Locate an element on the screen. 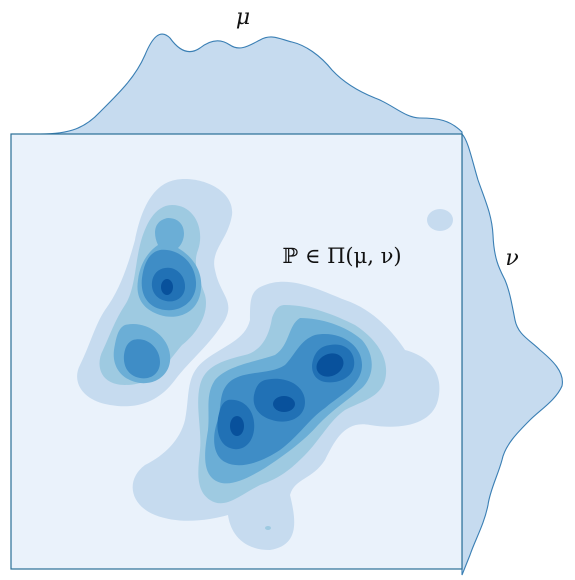 Image resolution: width=575 pixels, height=580 pixels. right-marginal-density-nu is located at coordinates (512, 354).